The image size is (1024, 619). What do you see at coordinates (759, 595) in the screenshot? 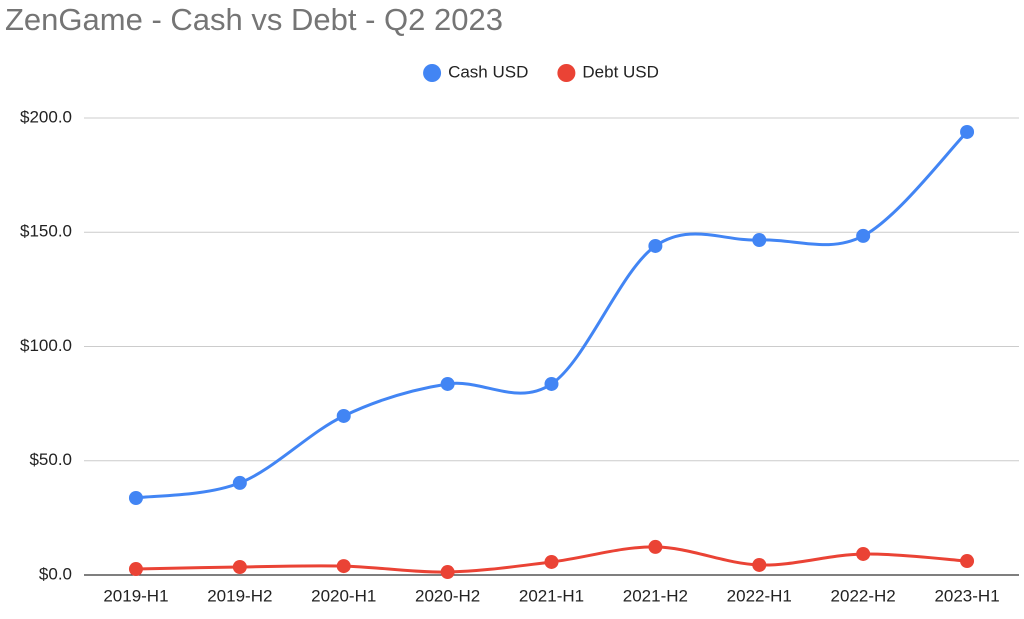
I see `x-tick-label: 2022-H1` at bounding box center [759, 595].